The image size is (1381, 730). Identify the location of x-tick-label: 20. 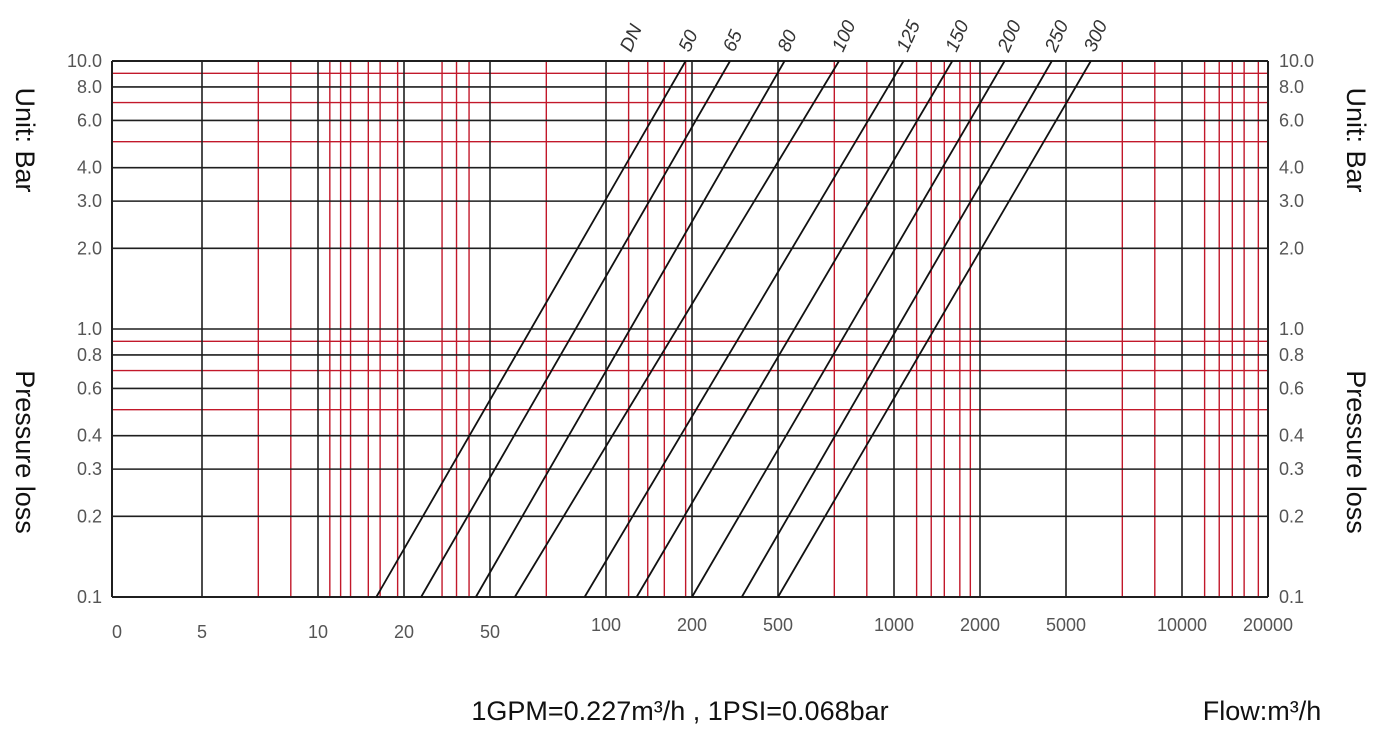
(404, 632).